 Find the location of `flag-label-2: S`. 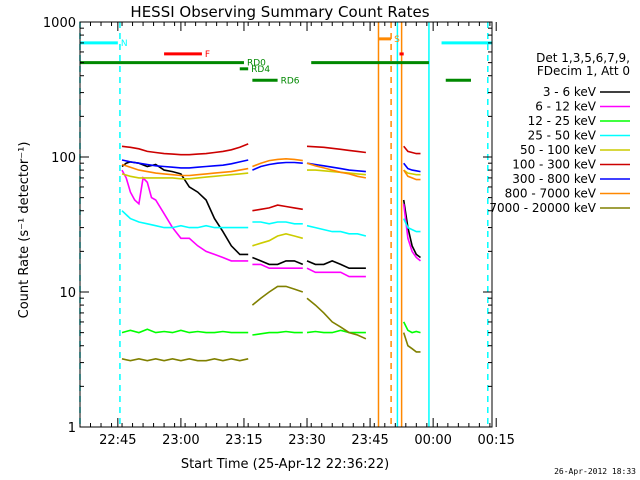

flag-label-2: S is located at coordinates (397, 40).